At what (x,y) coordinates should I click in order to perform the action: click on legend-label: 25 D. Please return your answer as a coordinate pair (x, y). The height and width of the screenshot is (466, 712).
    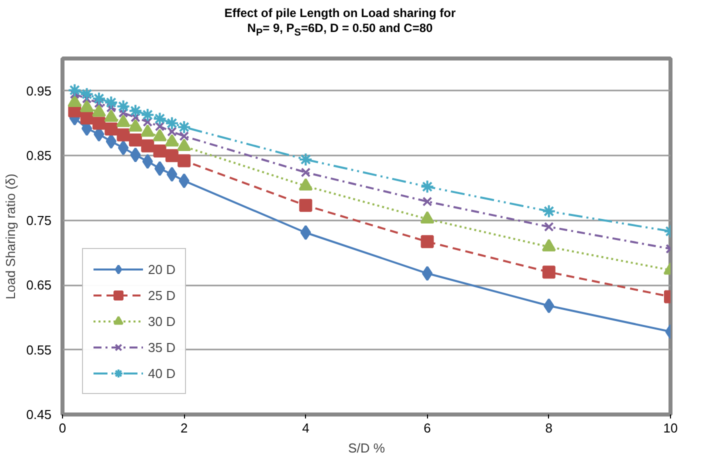
    Looking at the image, I should click on (162, 295).